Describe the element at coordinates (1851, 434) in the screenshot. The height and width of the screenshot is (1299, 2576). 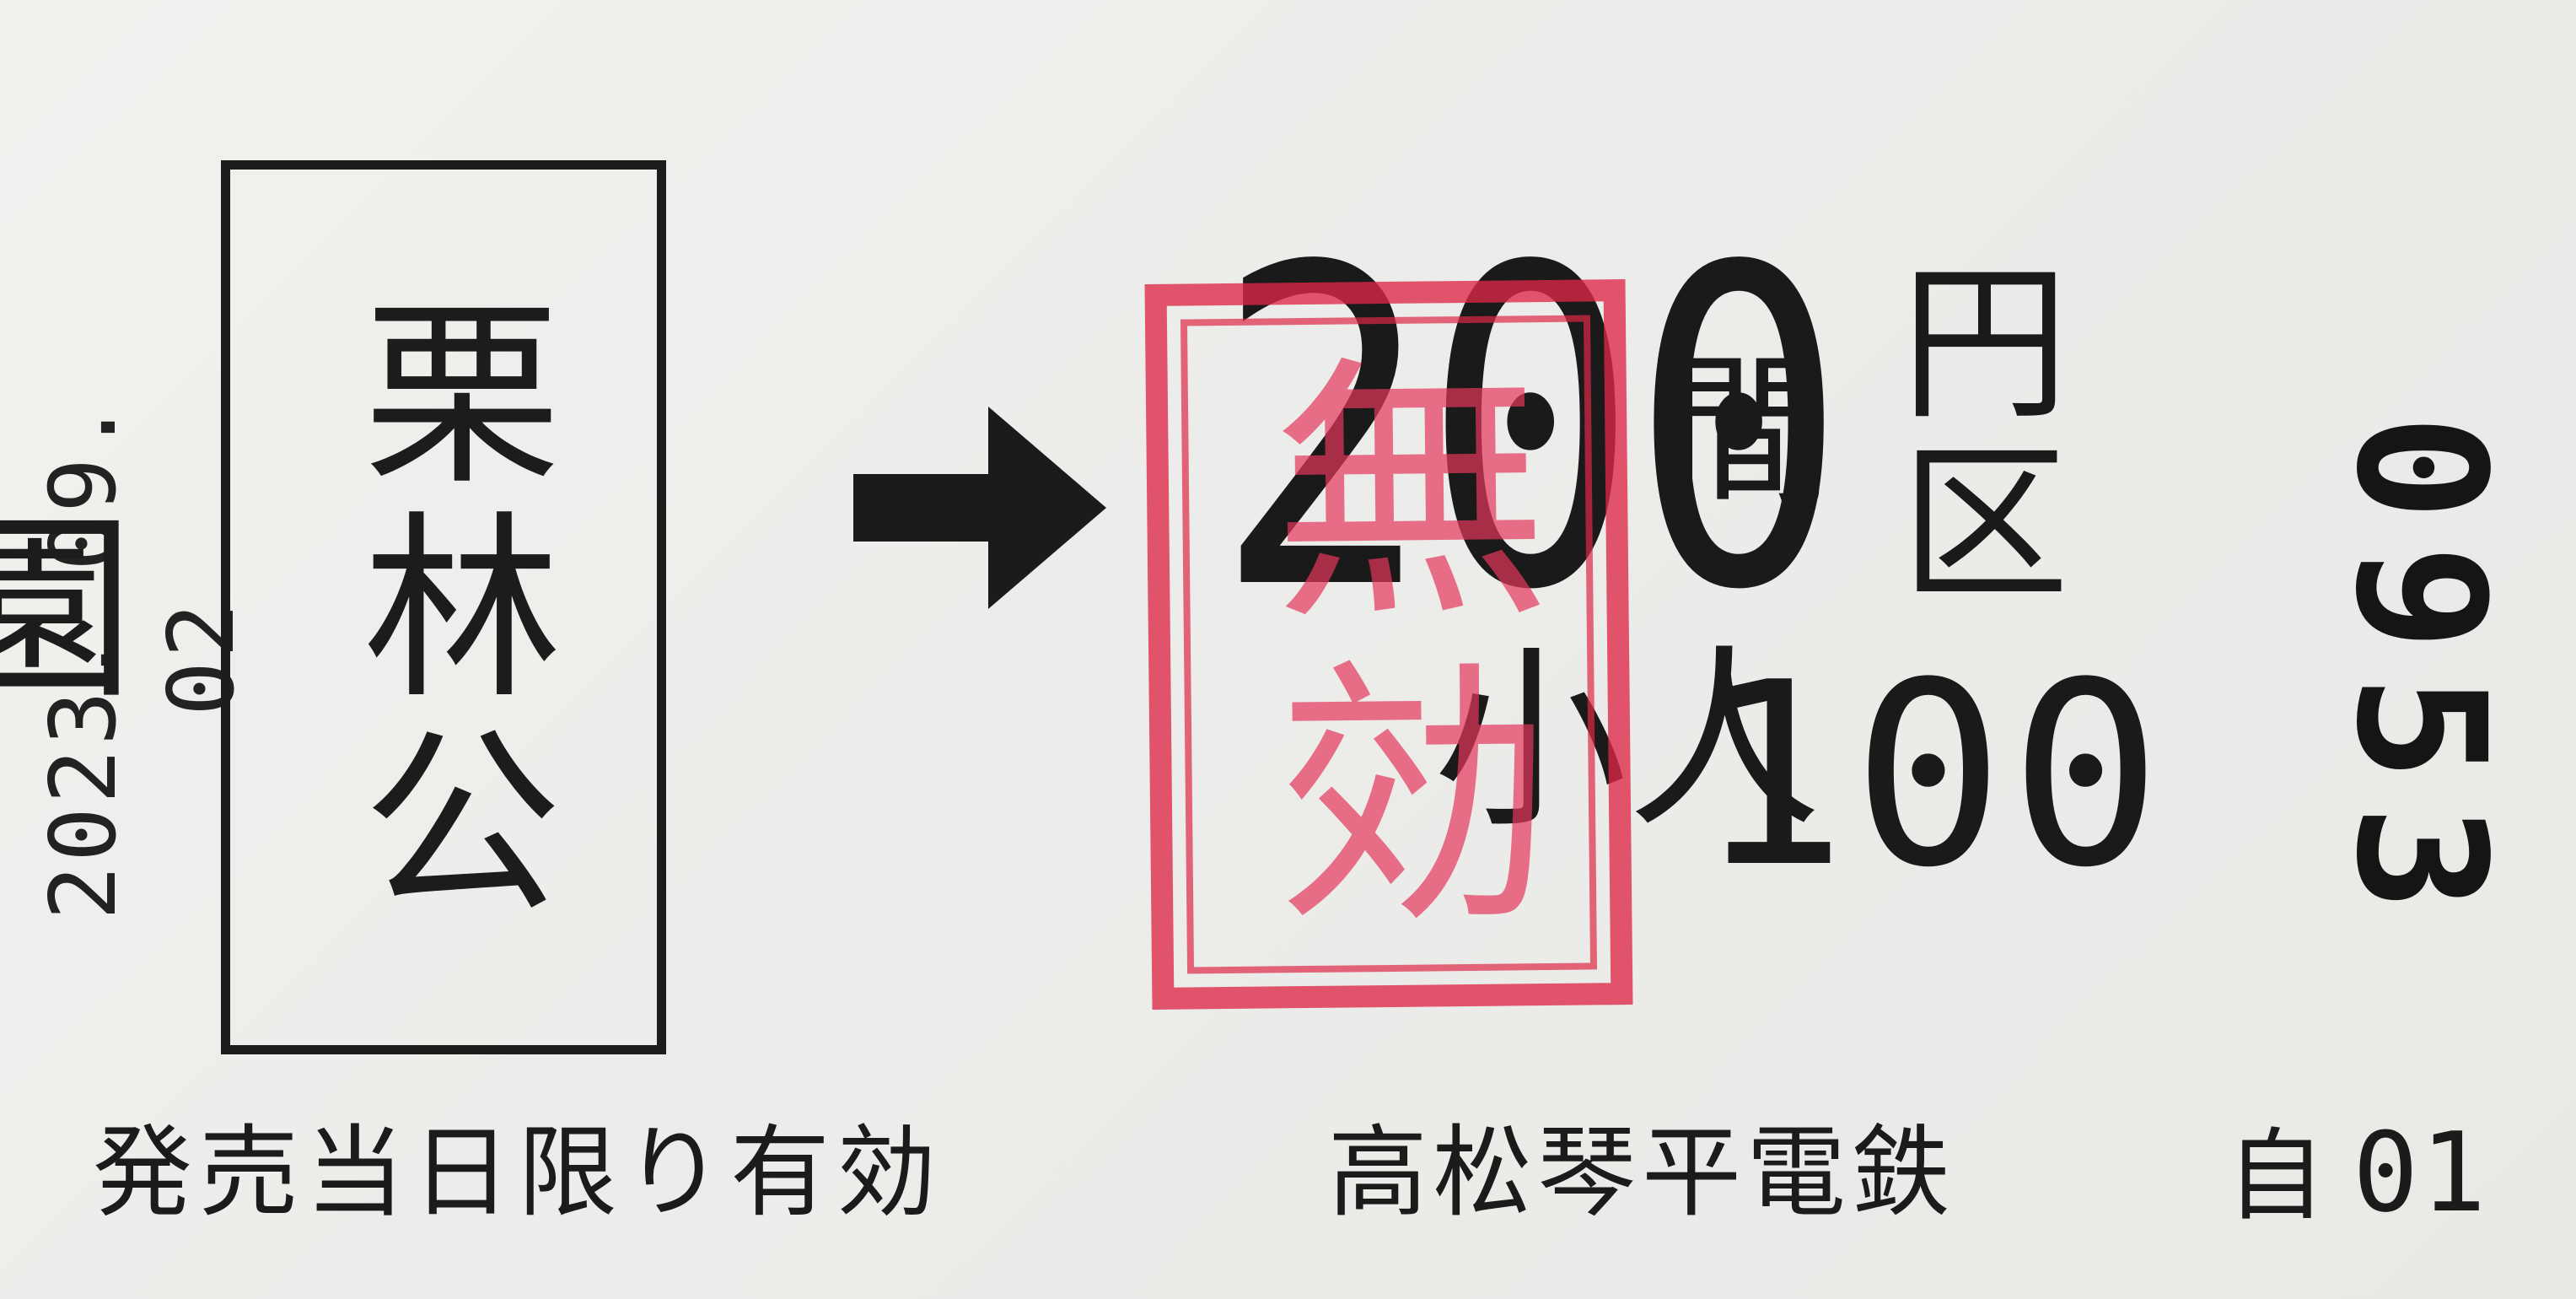
I see `fare-unit-zone: 円区間` at that location.